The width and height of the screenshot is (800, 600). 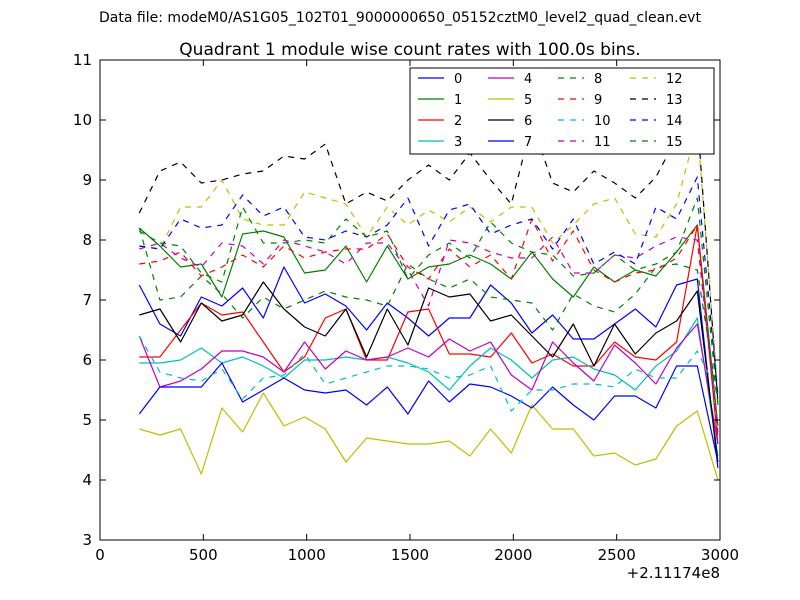 I want to click on legend-label-15: 15, so click(x=674, y=142).